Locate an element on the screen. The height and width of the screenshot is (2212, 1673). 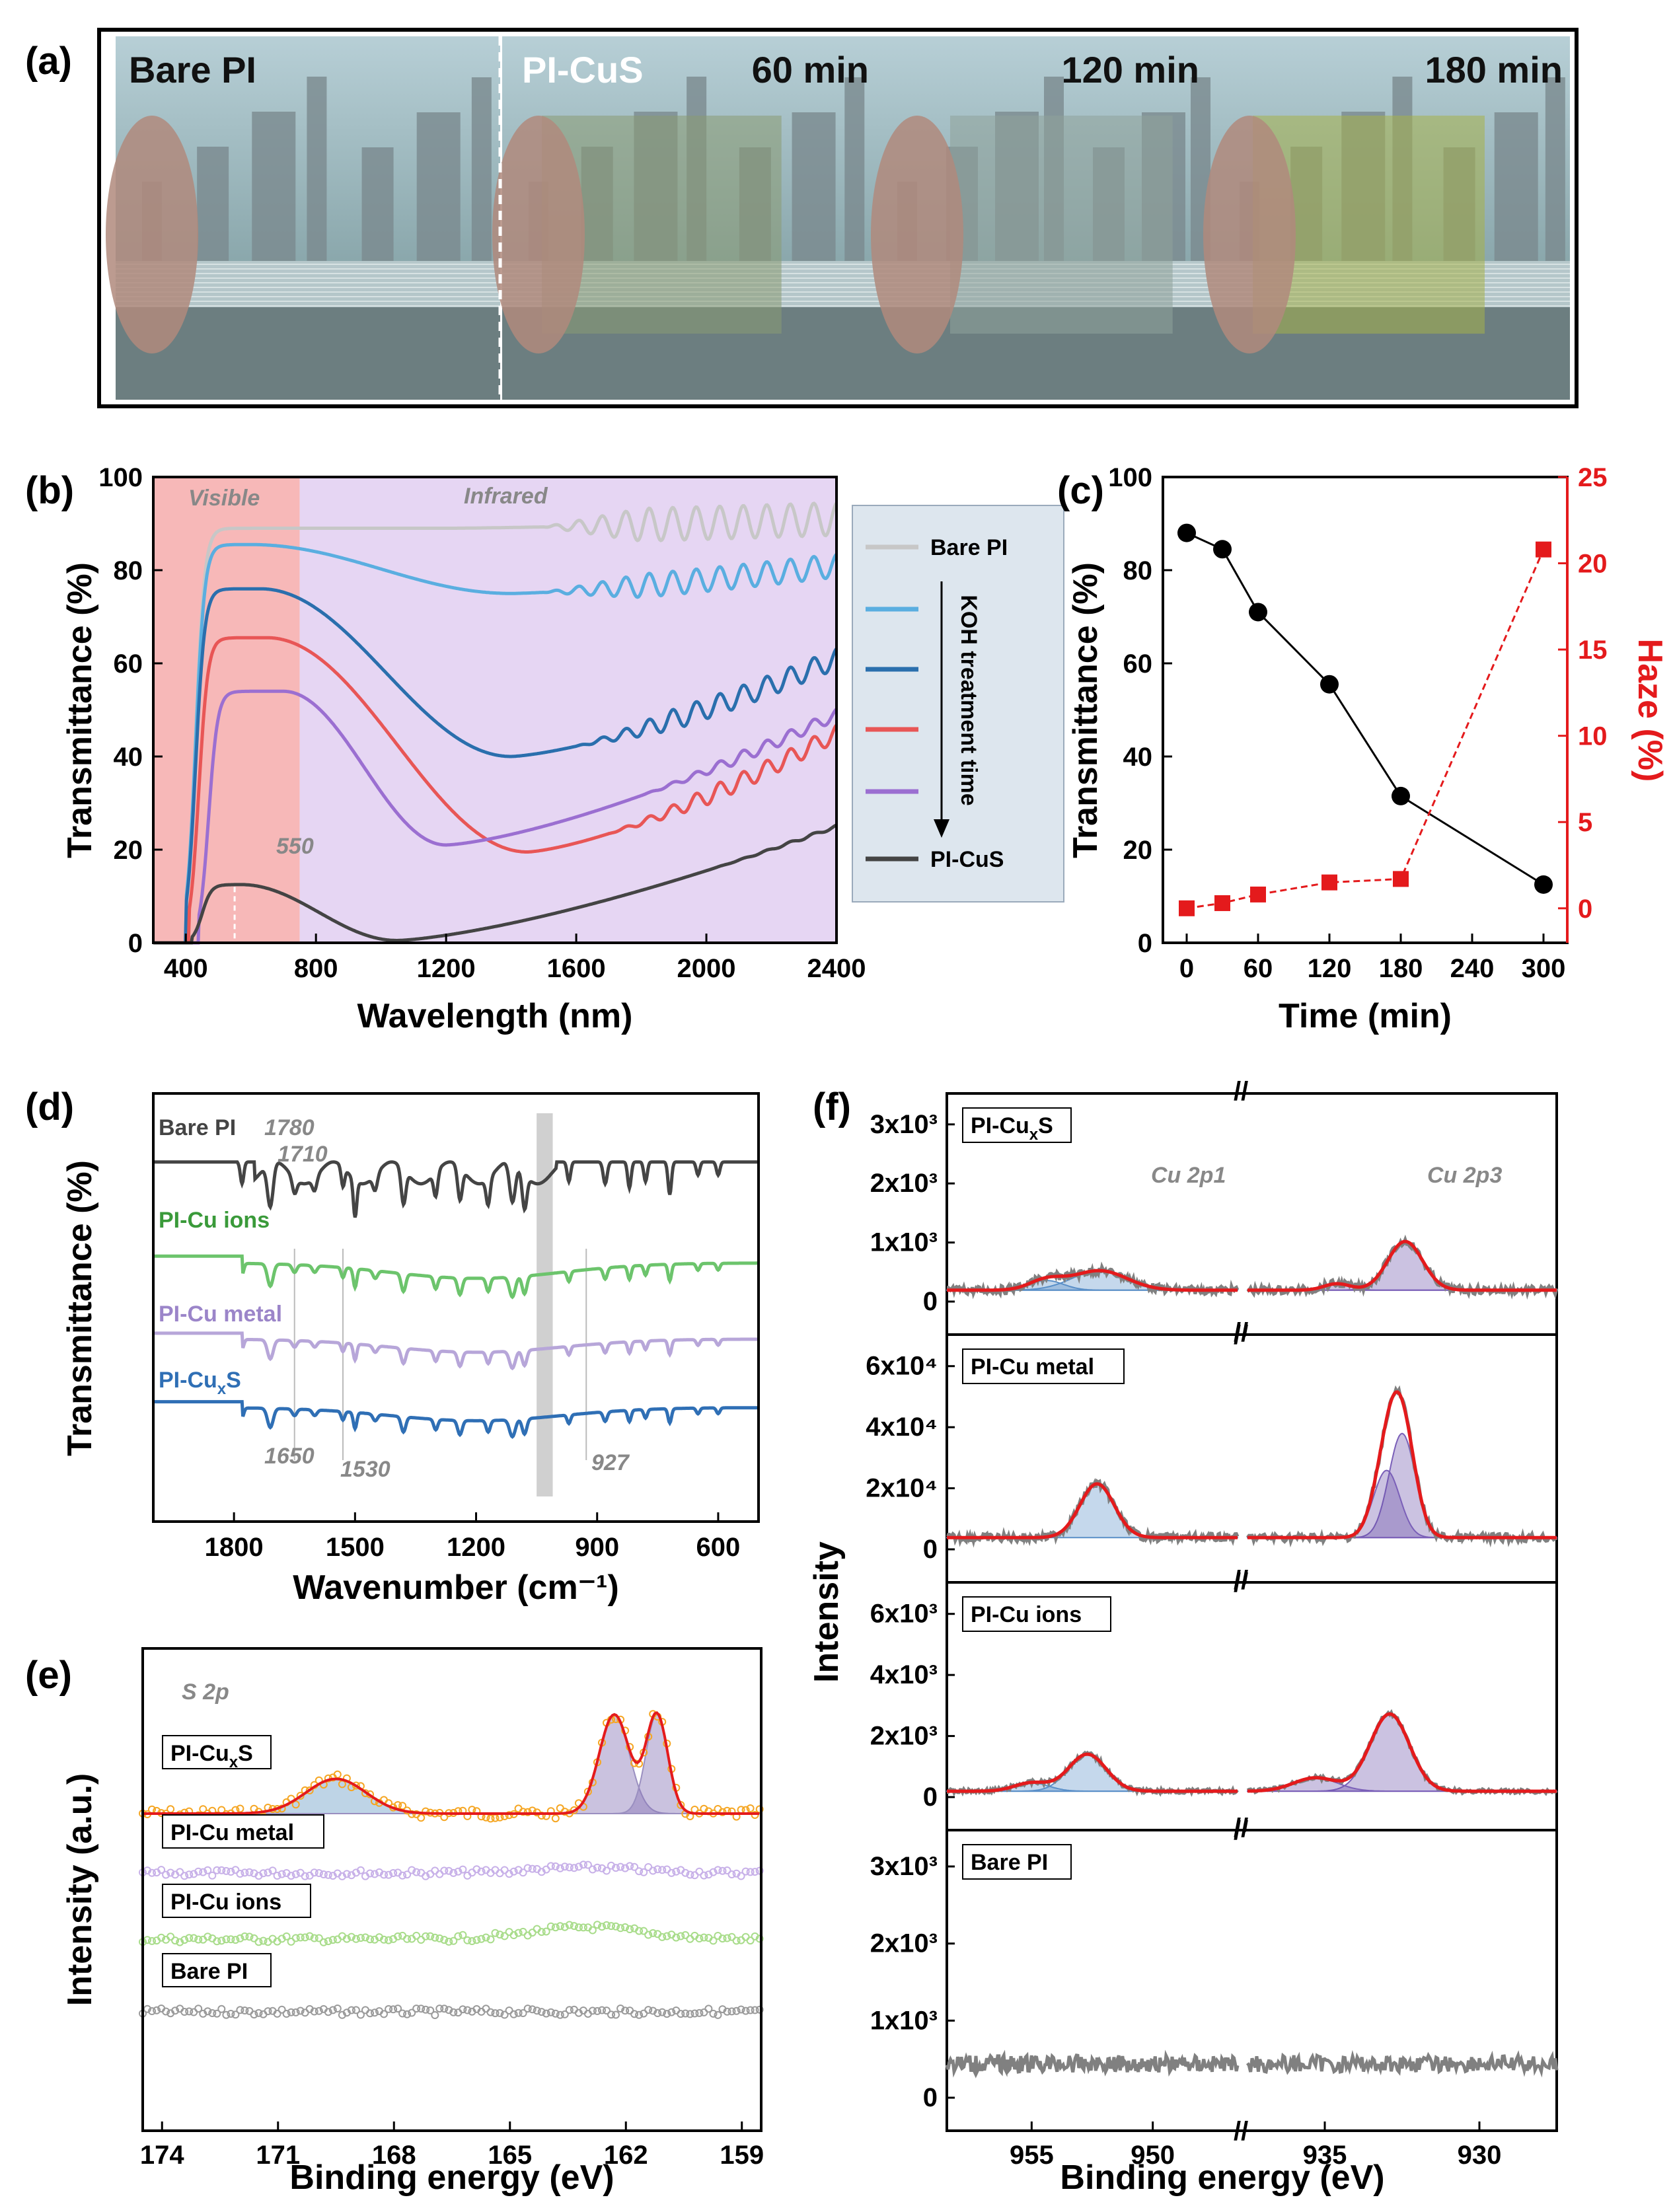
f-fit-peak is located at coordinates (1092, 1772).